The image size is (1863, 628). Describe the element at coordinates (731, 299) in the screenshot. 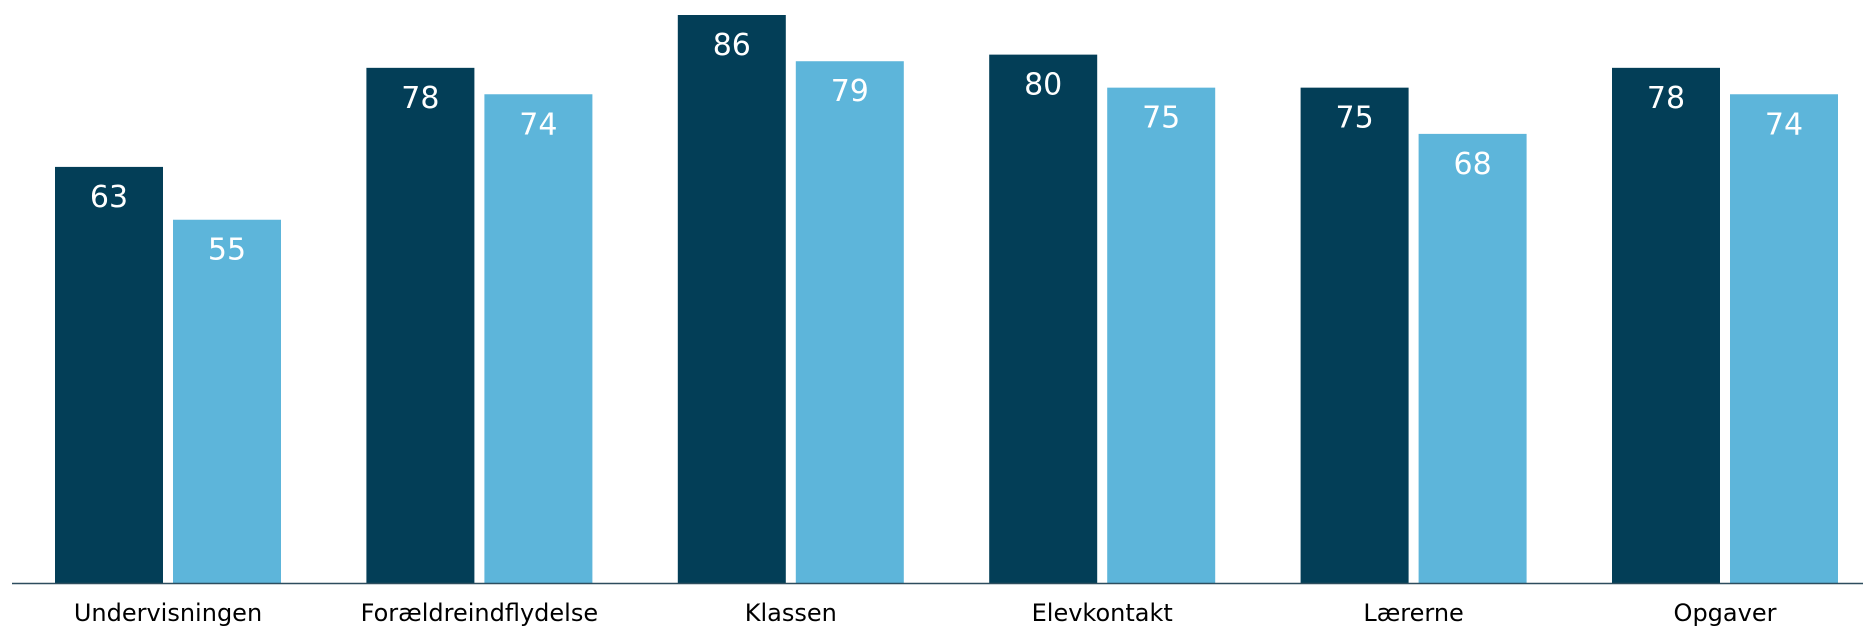

I see `bar-1-klassen` at that location.